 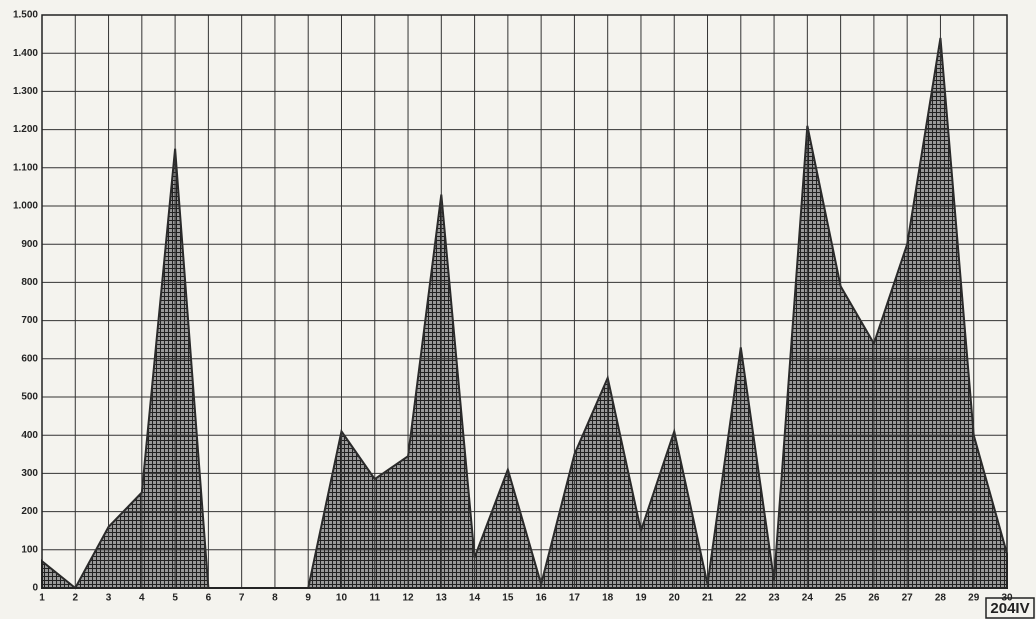 I want to click on annotation-box, so click(x=1010, y=608).